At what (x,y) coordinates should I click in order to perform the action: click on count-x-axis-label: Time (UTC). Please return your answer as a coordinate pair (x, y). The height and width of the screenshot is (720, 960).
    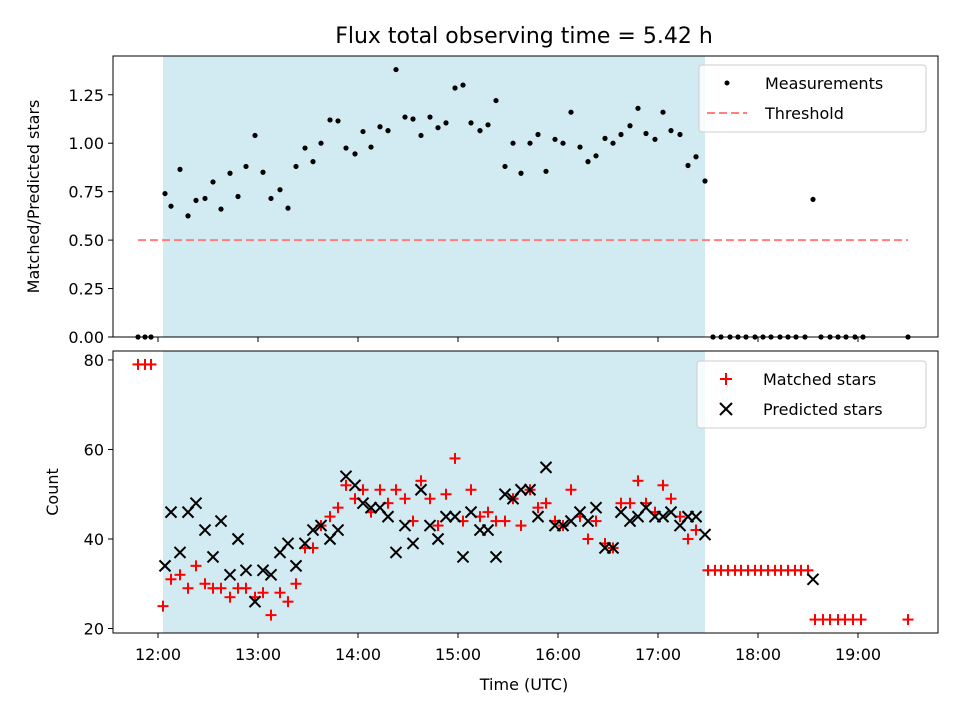
    Looking at the image, I should click on (523, 684).